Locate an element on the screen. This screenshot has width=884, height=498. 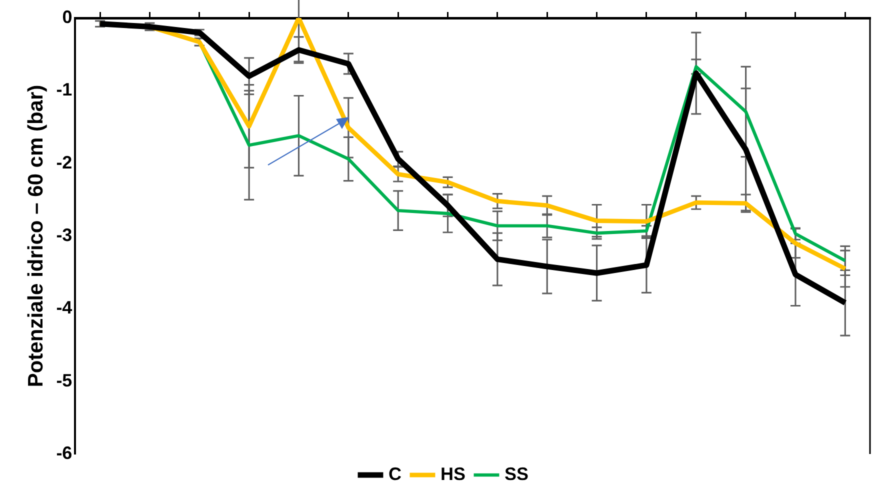
y-tick-label: -4 is located at coordinates (64, 308).